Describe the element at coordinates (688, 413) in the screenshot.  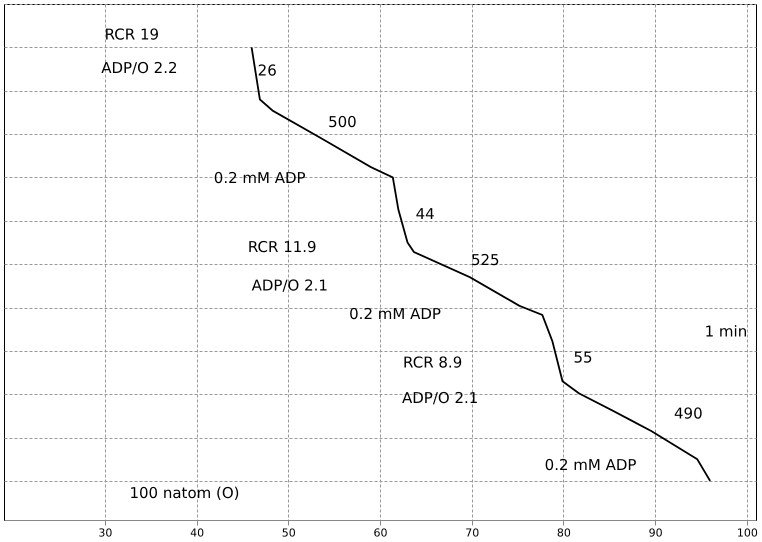
I see `annotation: 490` at that location.